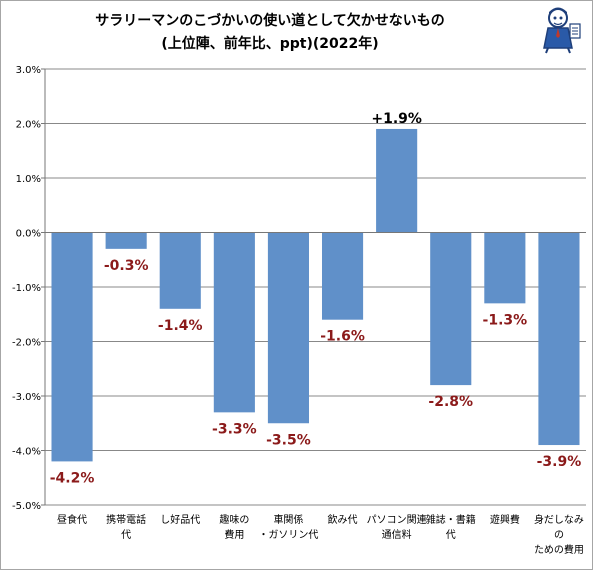  What do you see at coordinates (288, 440) in the screenshot?
I see `data-label: -3.5%` at bounding box center [288, 440].